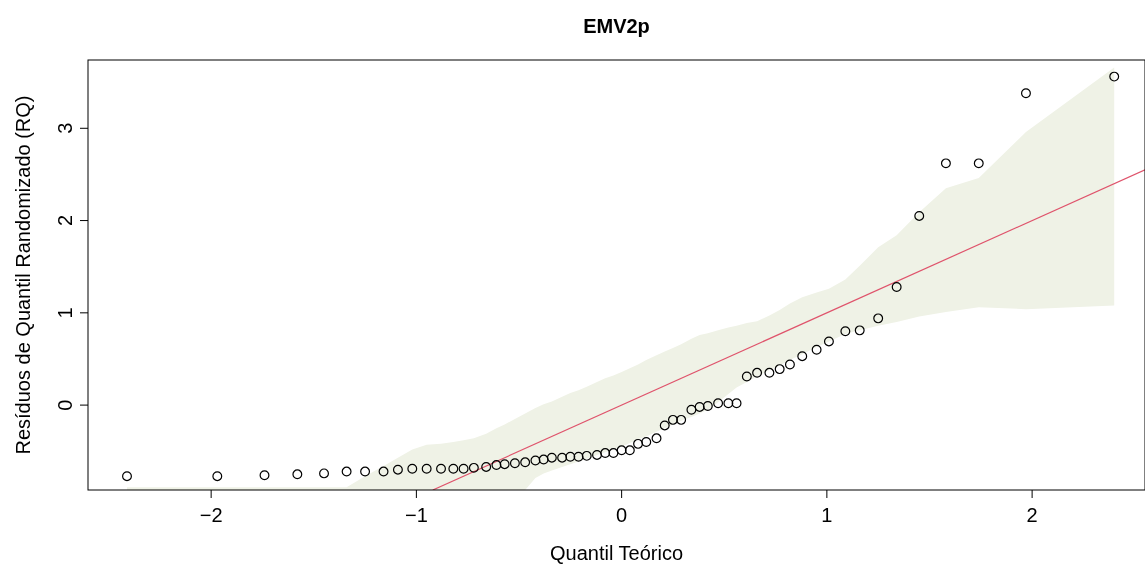  I want to click on y-tick-label: 0, so click(65, 405).